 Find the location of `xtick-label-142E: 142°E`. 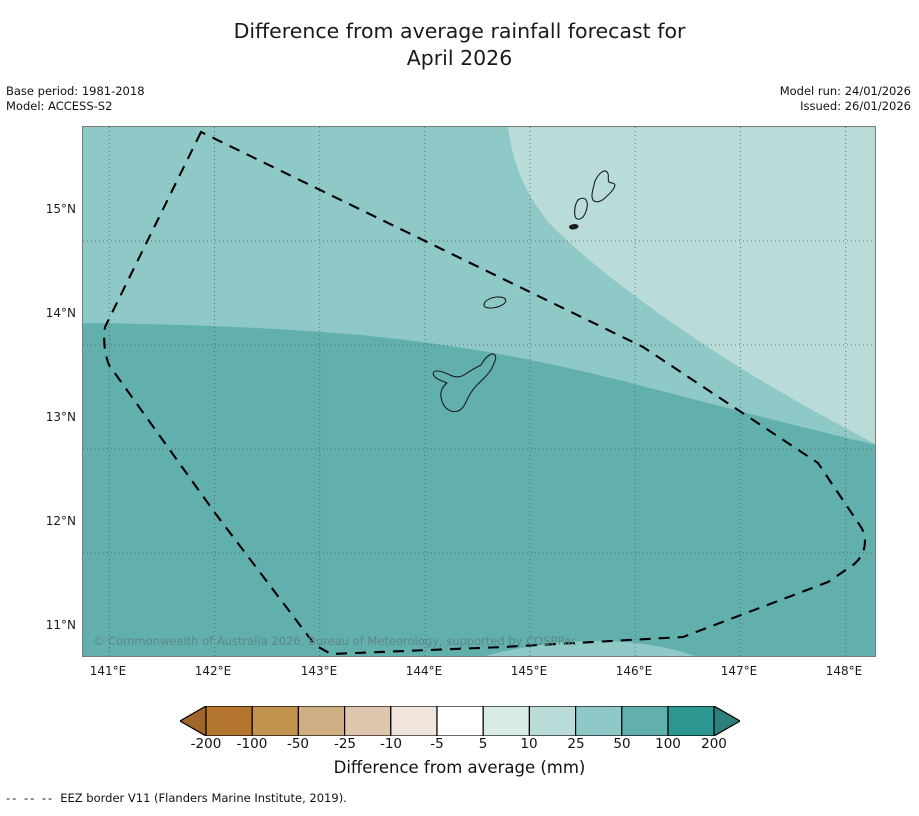

xtick-label-142E: 142°E is located at coordinates (213, 671).